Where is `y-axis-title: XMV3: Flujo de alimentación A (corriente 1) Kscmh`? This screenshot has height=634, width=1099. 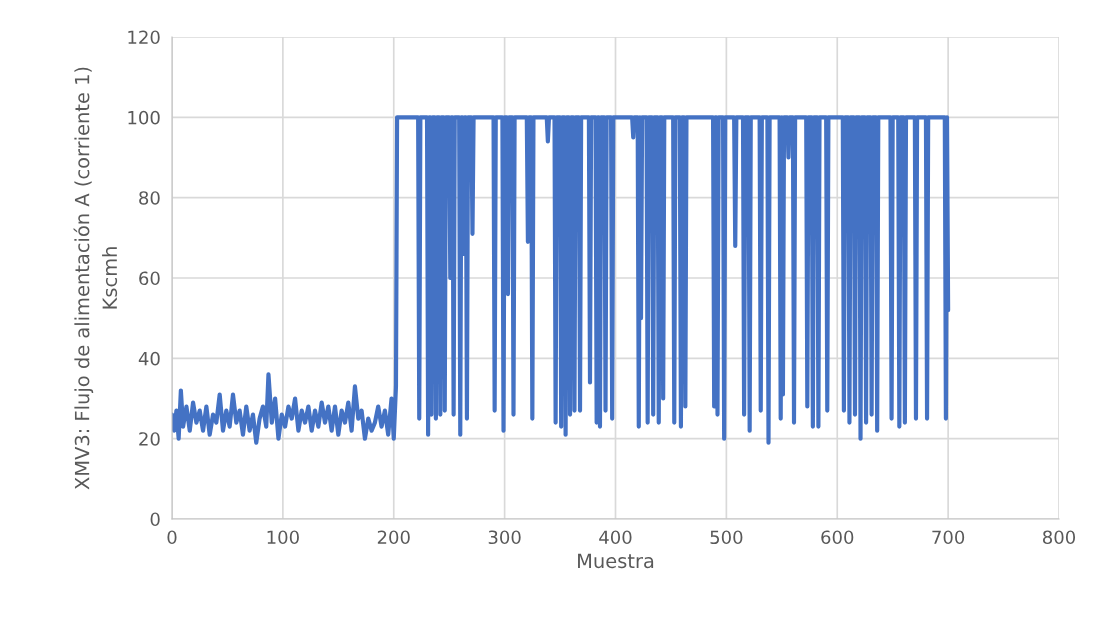 y-axis-title: XMV3: Flujo de alimentación A (corriente 1) Kscmh is located at coordinates (95, 278).